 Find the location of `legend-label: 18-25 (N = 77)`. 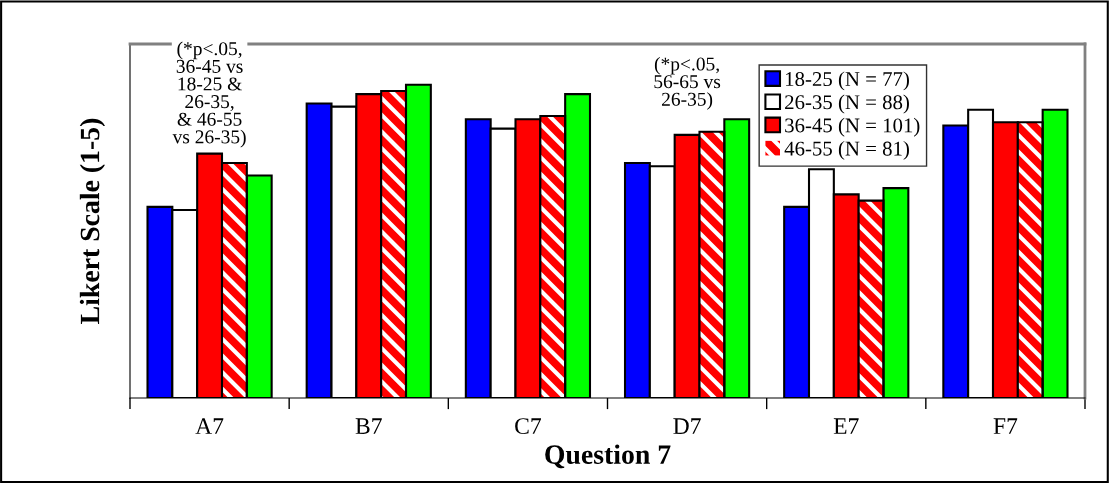

legend-label: 18-25 (N = 77) is located at coordinates (847, 81).